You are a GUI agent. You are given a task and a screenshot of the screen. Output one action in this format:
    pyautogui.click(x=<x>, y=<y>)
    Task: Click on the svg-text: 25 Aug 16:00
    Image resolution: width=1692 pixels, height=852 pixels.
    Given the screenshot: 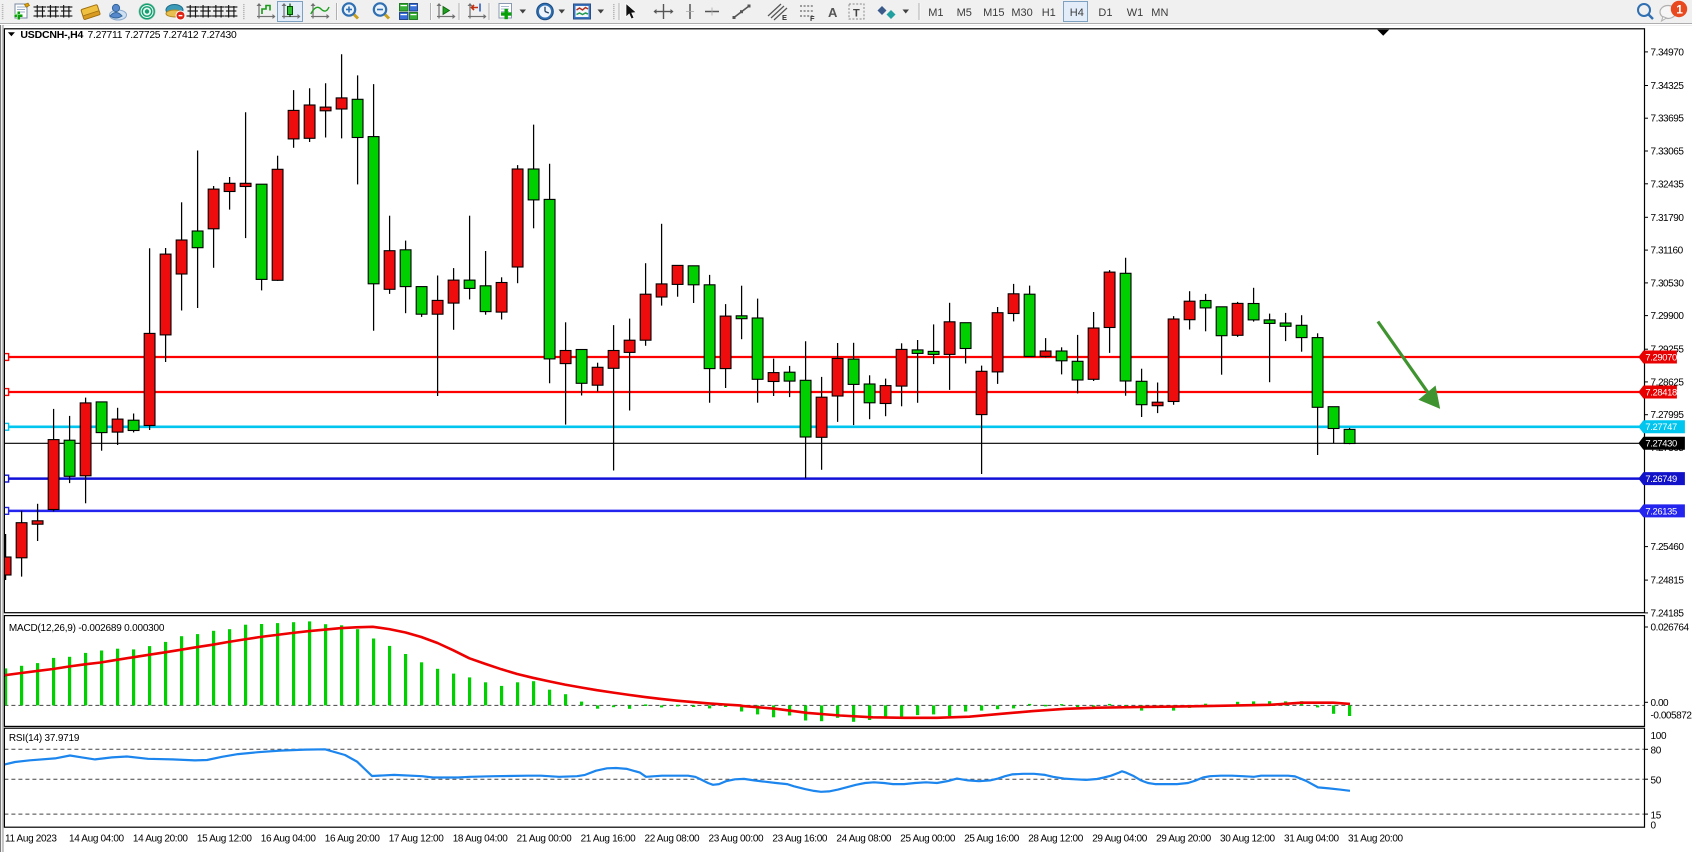 What is the action you would take?
    pyautogui.click(x=992, y=839)
    